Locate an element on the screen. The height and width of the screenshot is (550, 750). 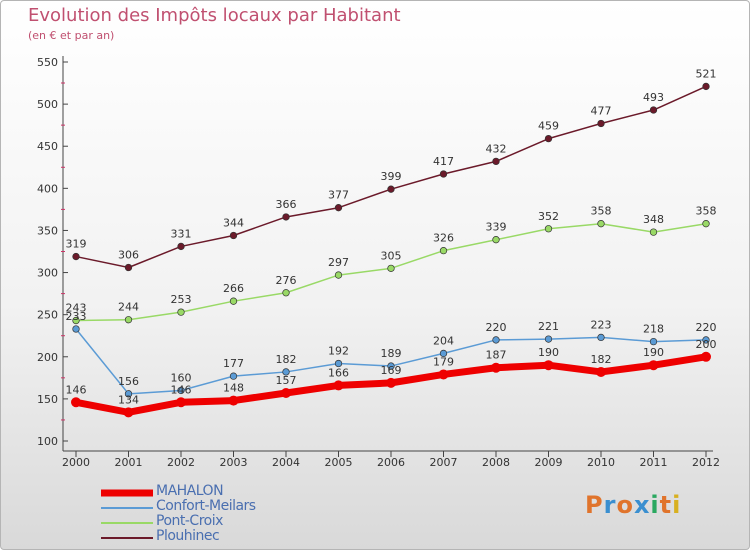
x-tick-label: 2001 is located at coordinates (129, 462).